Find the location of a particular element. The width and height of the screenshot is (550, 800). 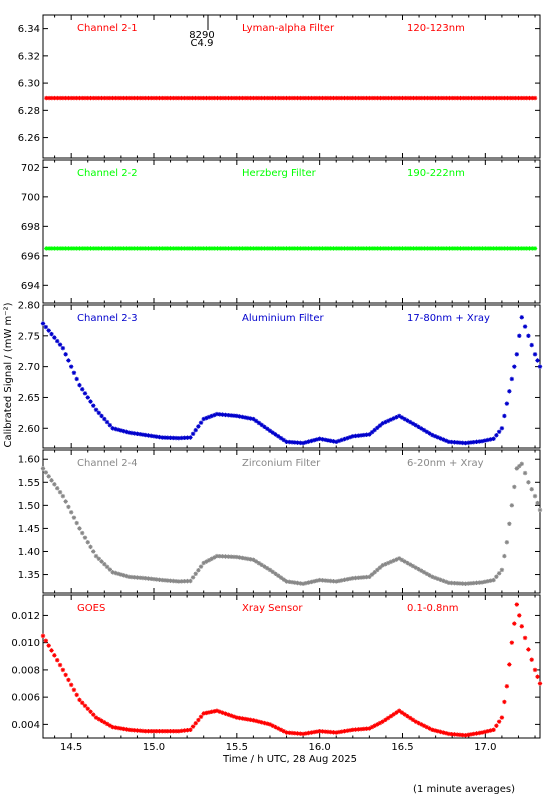

y-tick-label: 698 is located at coordinates (30, 227).